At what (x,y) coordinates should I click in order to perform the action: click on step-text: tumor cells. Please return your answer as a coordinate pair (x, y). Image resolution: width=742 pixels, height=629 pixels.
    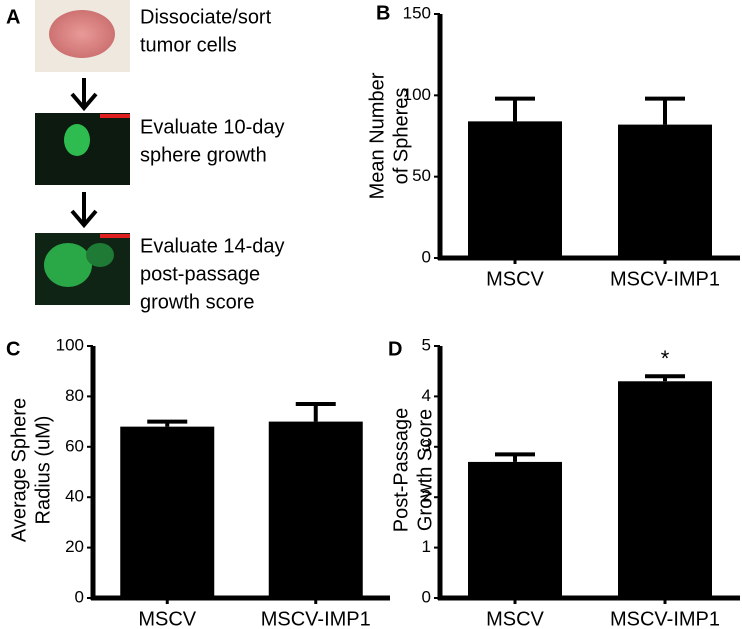
    Looking at the image, I should click on (188, 45).